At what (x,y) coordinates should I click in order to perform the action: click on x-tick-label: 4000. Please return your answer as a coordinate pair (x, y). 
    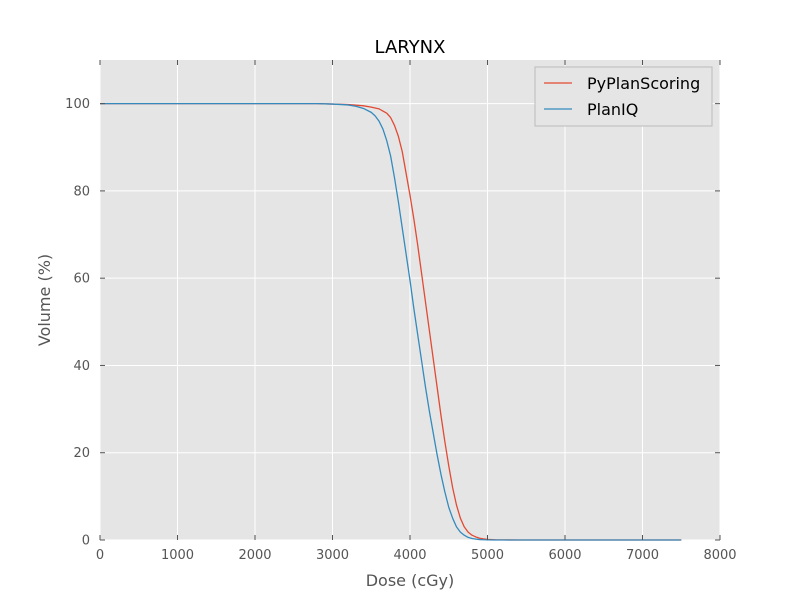
    Looking at the image, I should click on (409, 555).